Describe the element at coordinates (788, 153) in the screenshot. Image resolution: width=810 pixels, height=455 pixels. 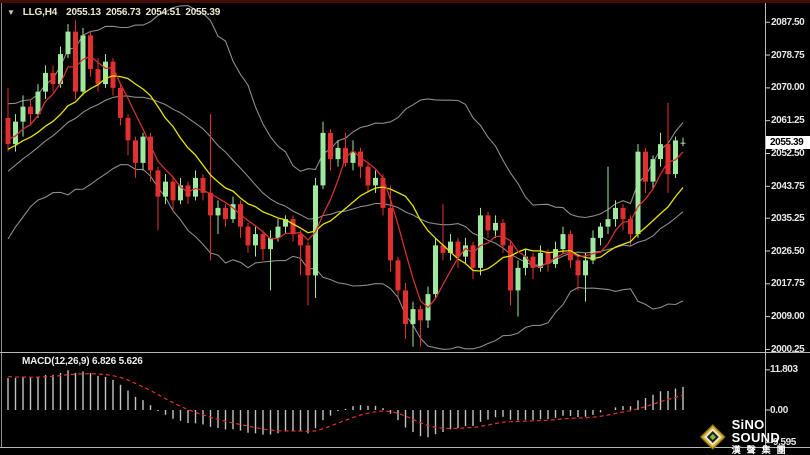
I see `price-axis-label: 2052.50` at that location.